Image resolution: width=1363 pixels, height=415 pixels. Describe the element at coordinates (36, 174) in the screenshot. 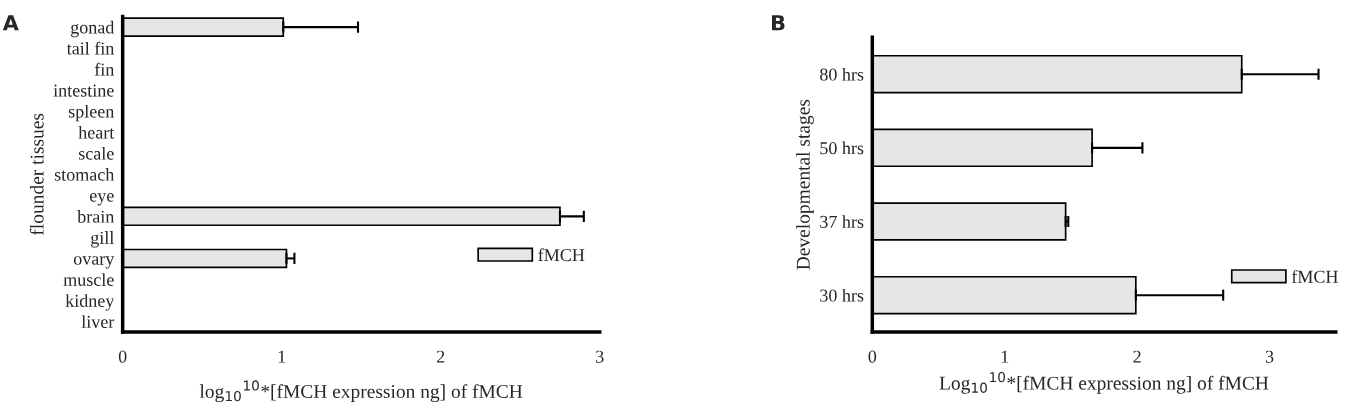

I see `y-axis-title: flounder tissues` at that location.